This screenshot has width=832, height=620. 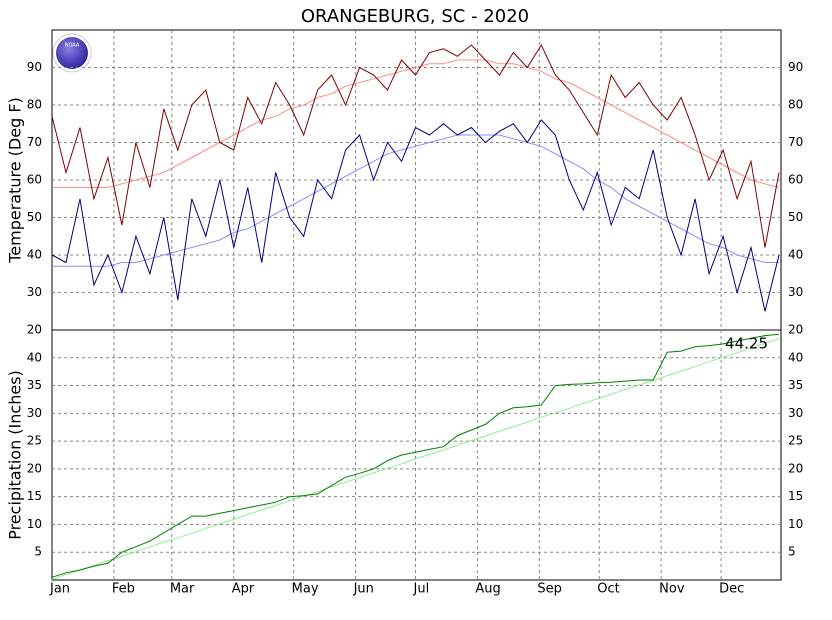 What do you see at coordinates (795, 217) in the screenshot?
I see `y-tick-label-right: 50` at bounding box center [795, 217].